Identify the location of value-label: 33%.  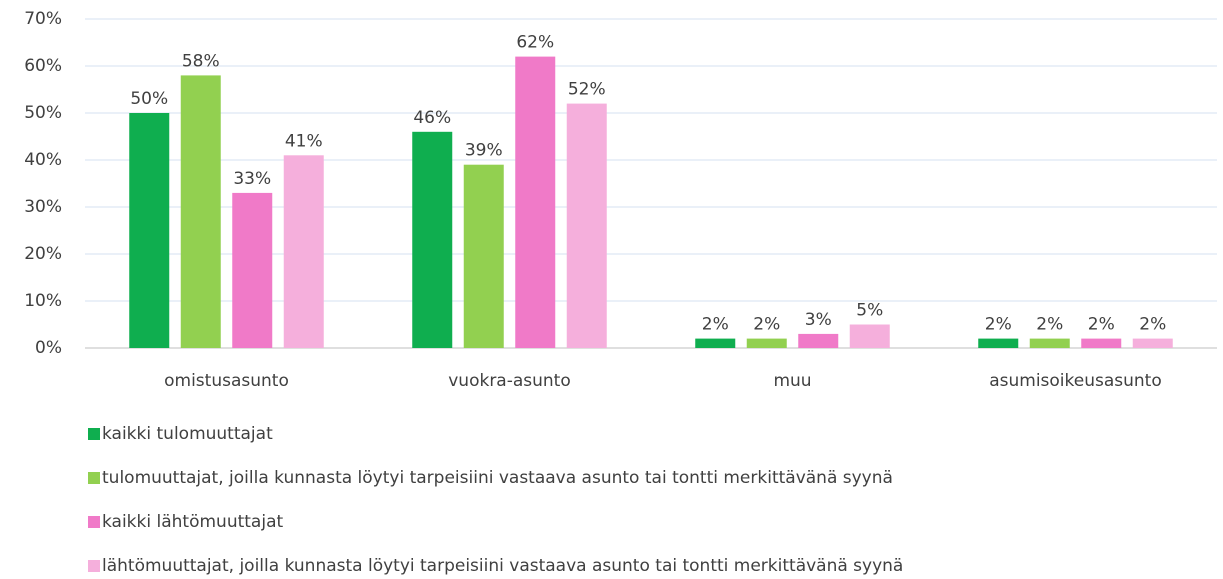
(252, 179).